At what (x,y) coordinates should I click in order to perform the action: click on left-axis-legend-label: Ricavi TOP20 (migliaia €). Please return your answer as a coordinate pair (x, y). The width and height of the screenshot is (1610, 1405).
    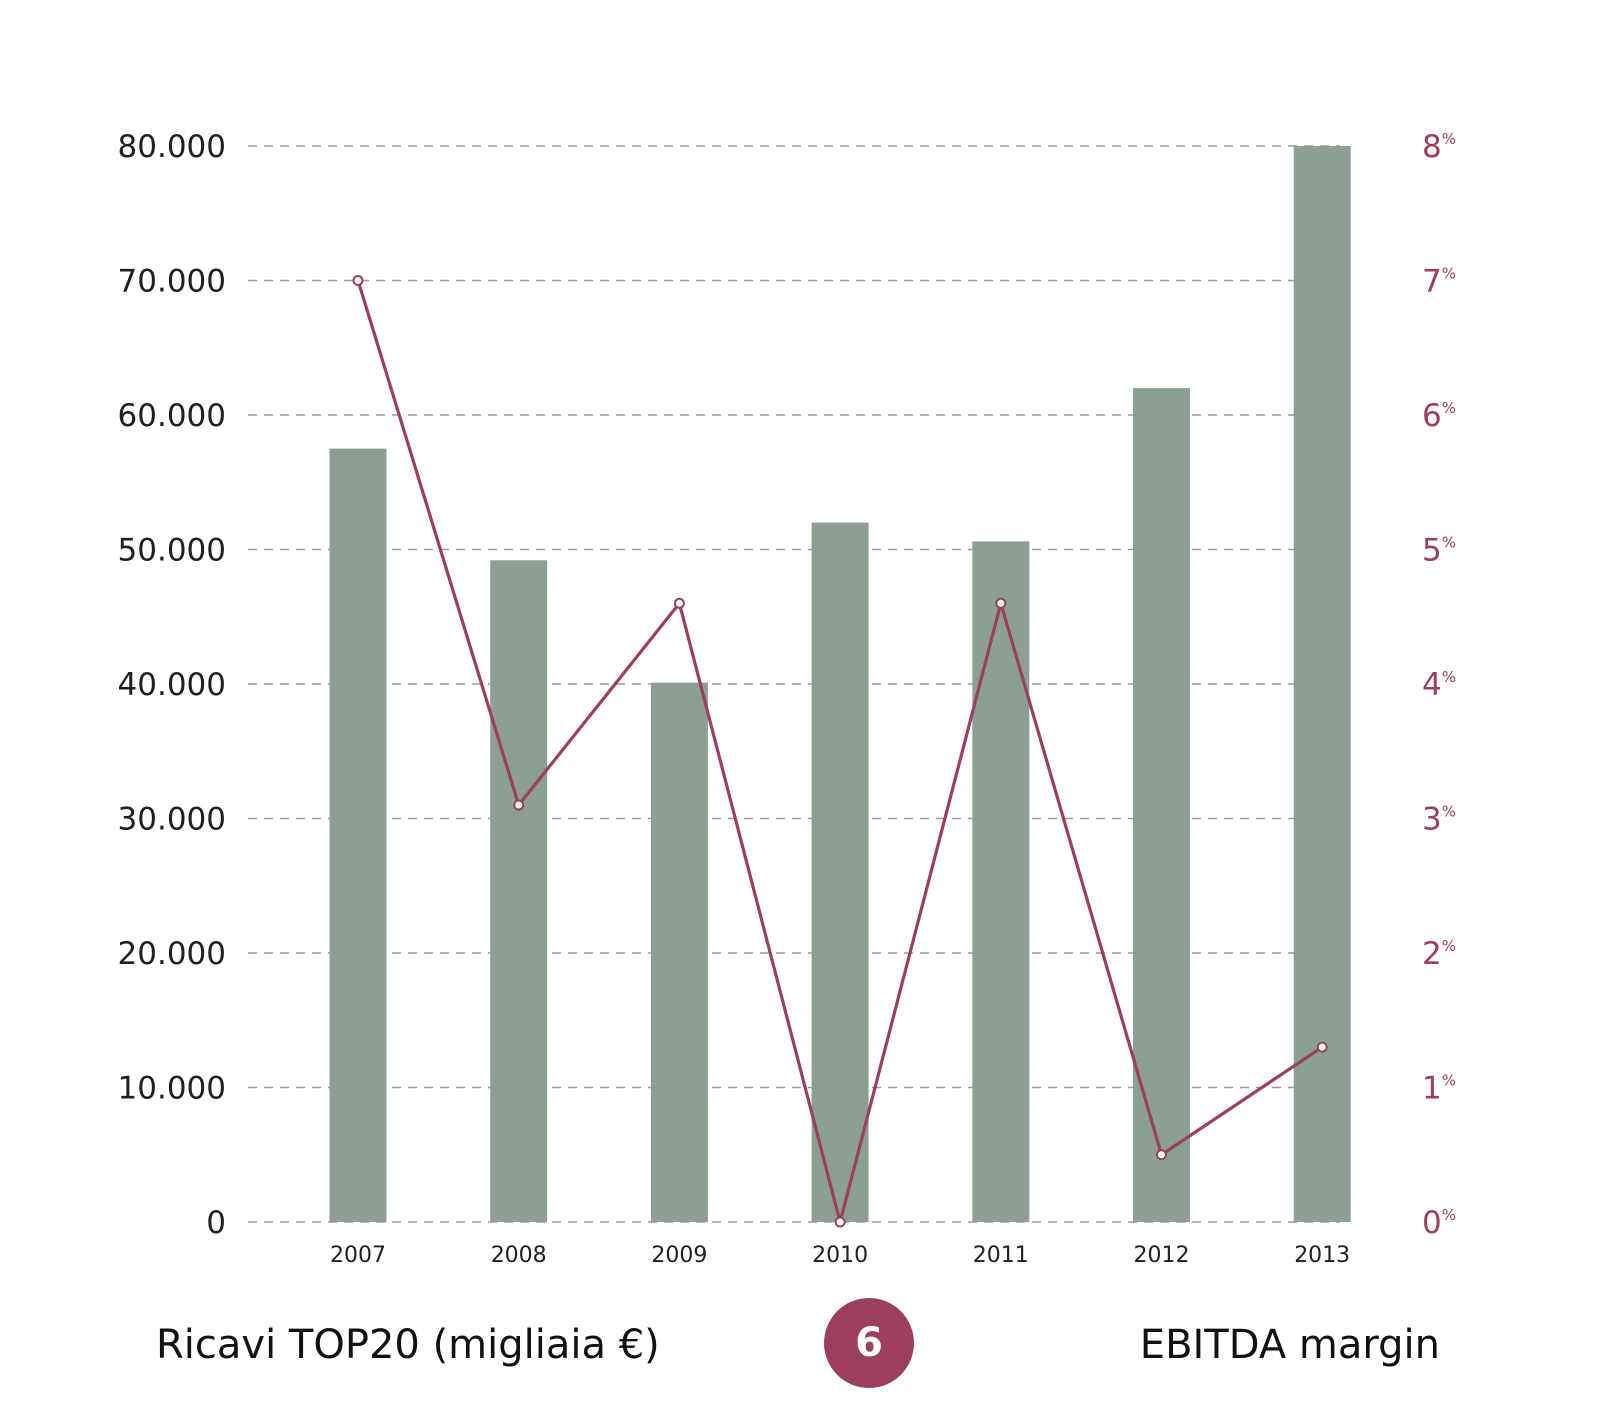
    Looking at the image, I should click on (408, 1345).